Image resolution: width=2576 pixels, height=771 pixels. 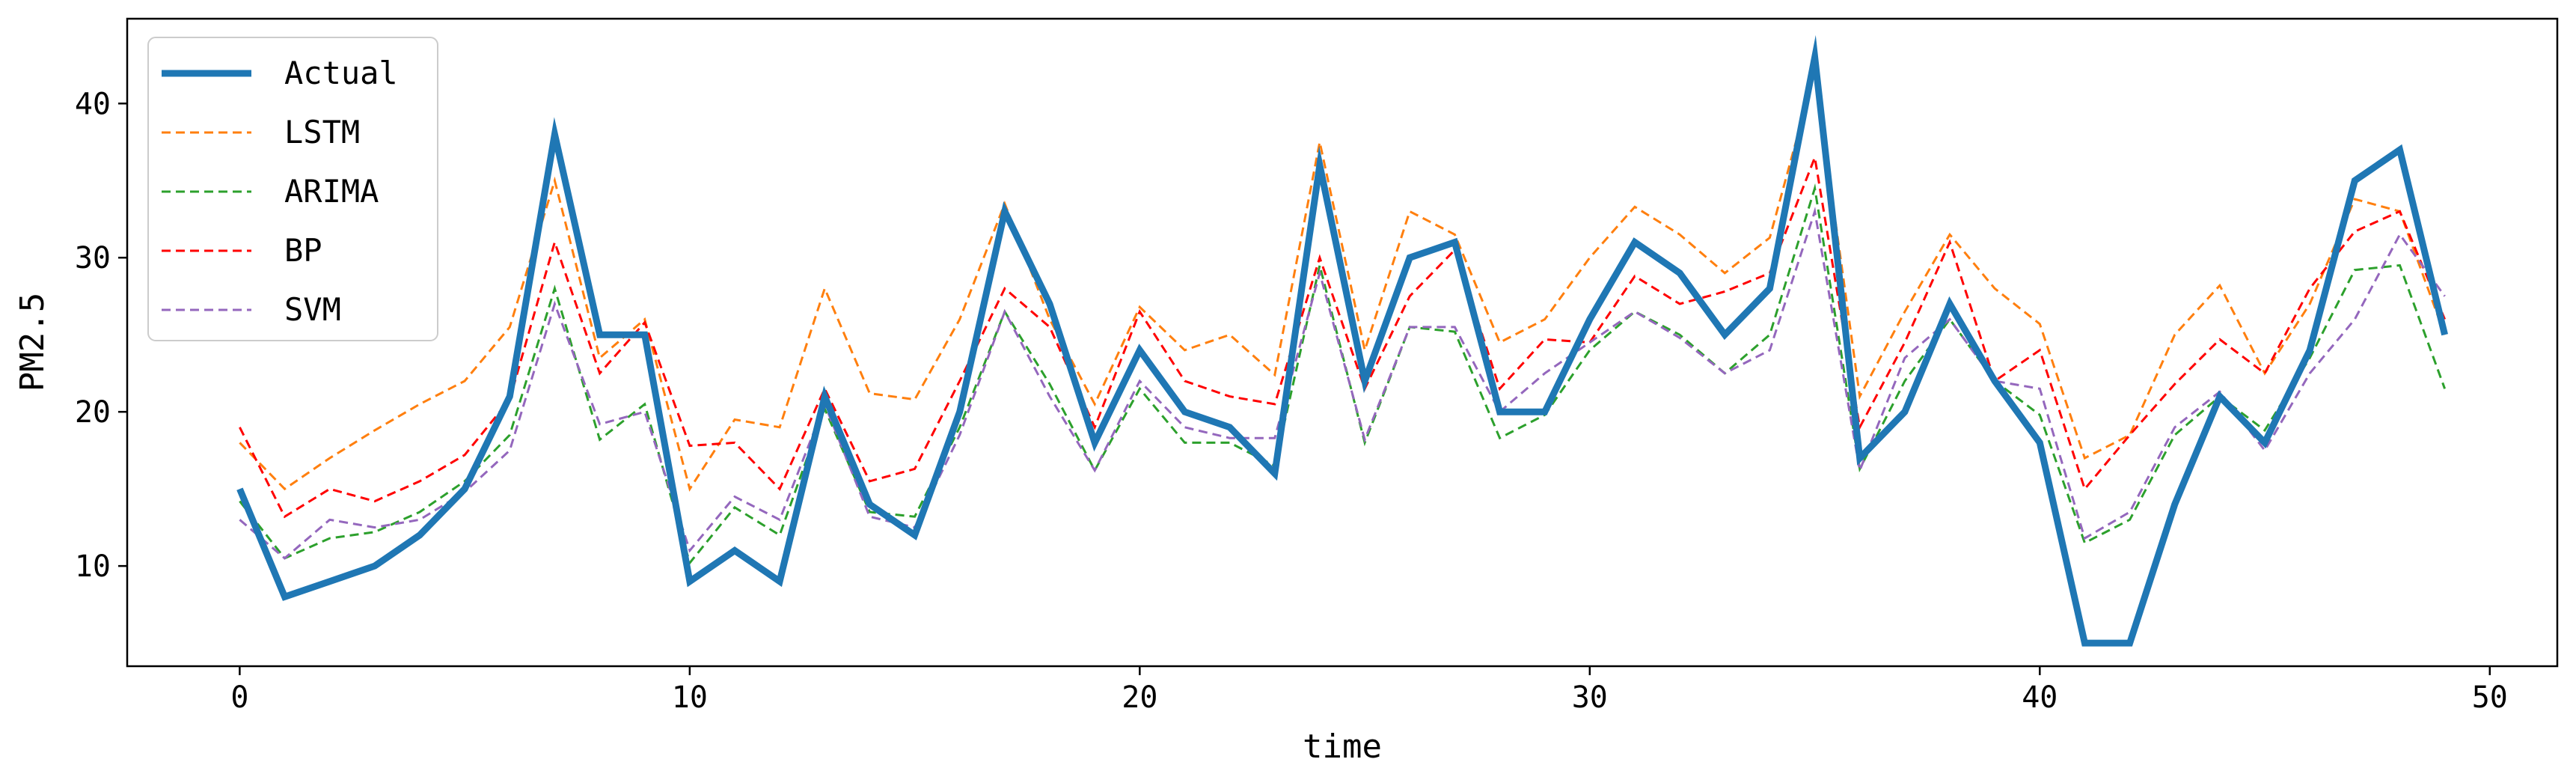 I want to click on legend: Actual LSTM ARIMA BP SVM, so click(x=292, y=189).